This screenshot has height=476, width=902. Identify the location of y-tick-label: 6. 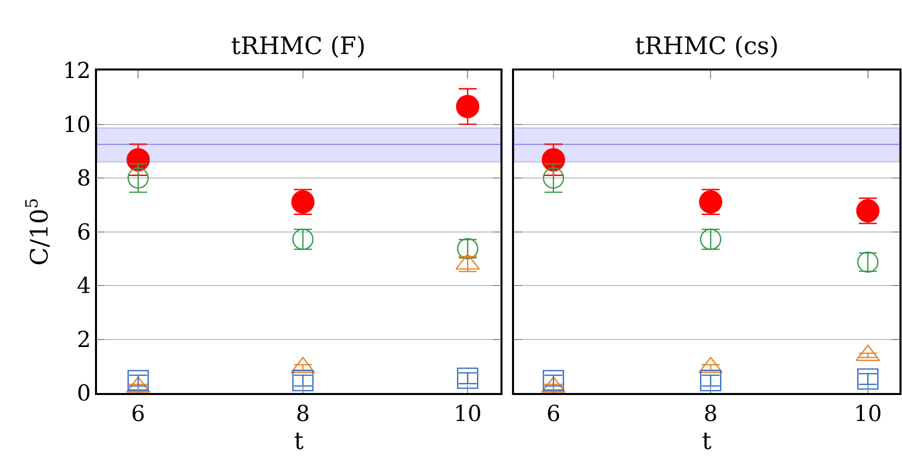
(83, 233).